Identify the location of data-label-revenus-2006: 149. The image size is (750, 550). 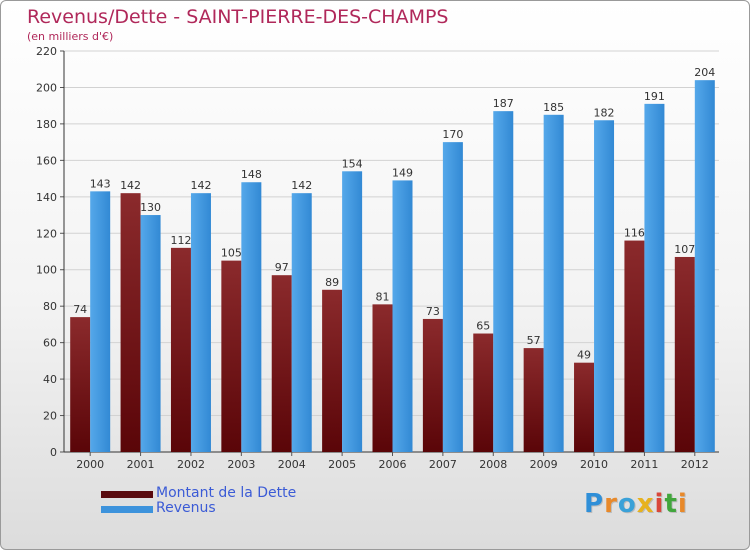
(402, 172).